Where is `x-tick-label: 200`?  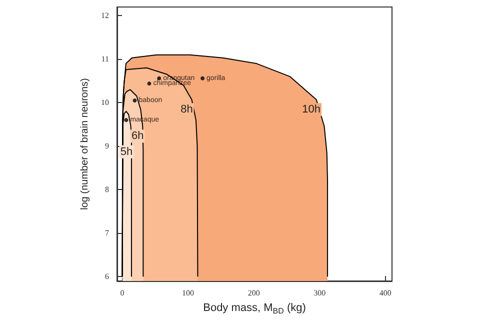 x-tick-label: 200 is located at coordinates (254, 293).